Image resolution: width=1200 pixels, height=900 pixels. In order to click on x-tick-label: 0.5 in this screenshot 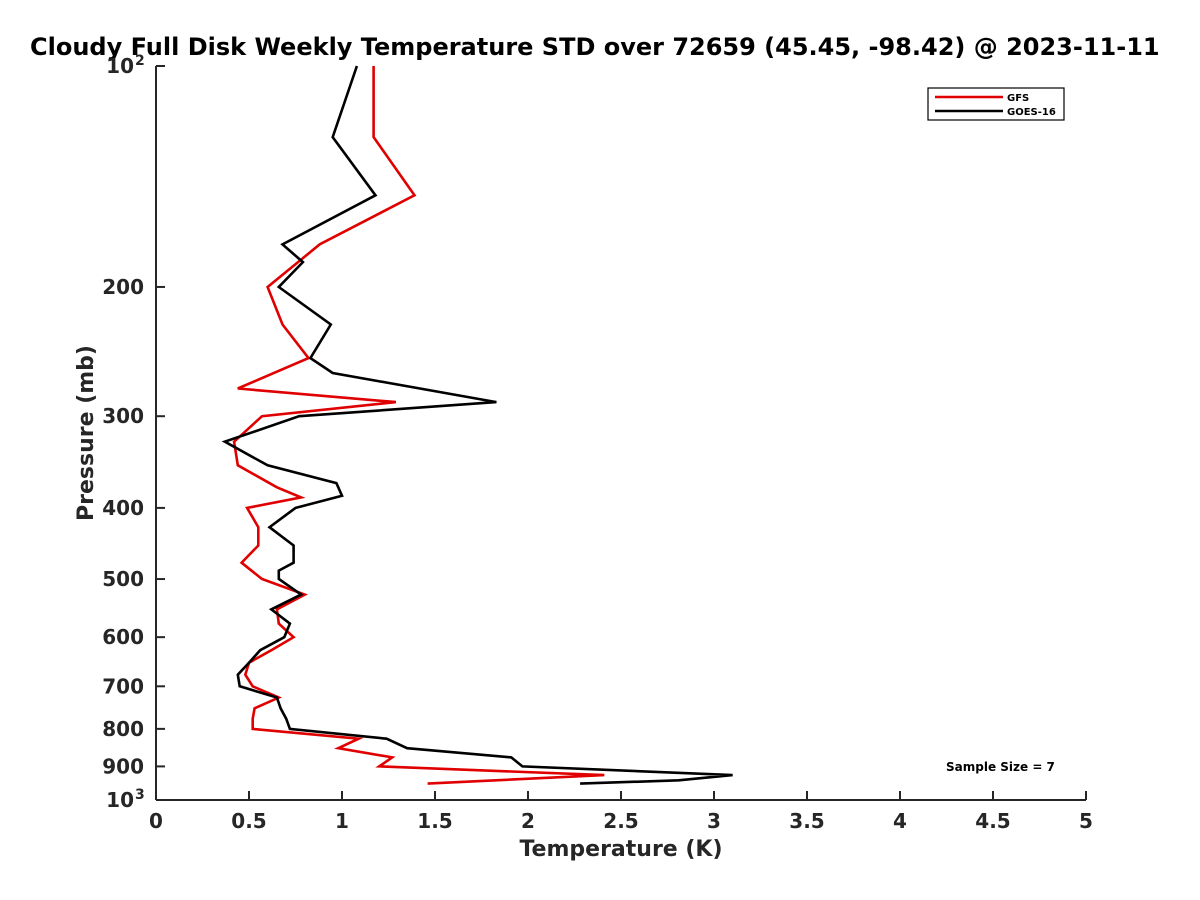, I will do `click(248, 821)`.